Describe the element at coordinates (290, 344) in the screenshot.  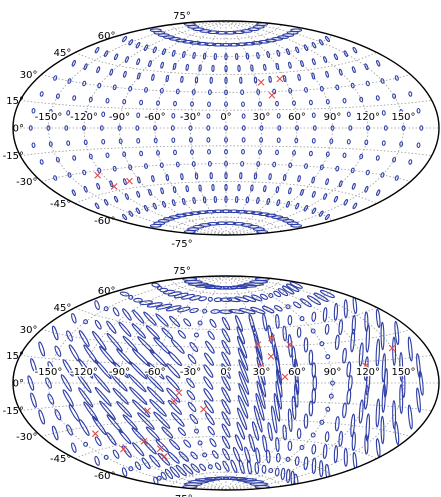
I see `cross-marker` at that location.